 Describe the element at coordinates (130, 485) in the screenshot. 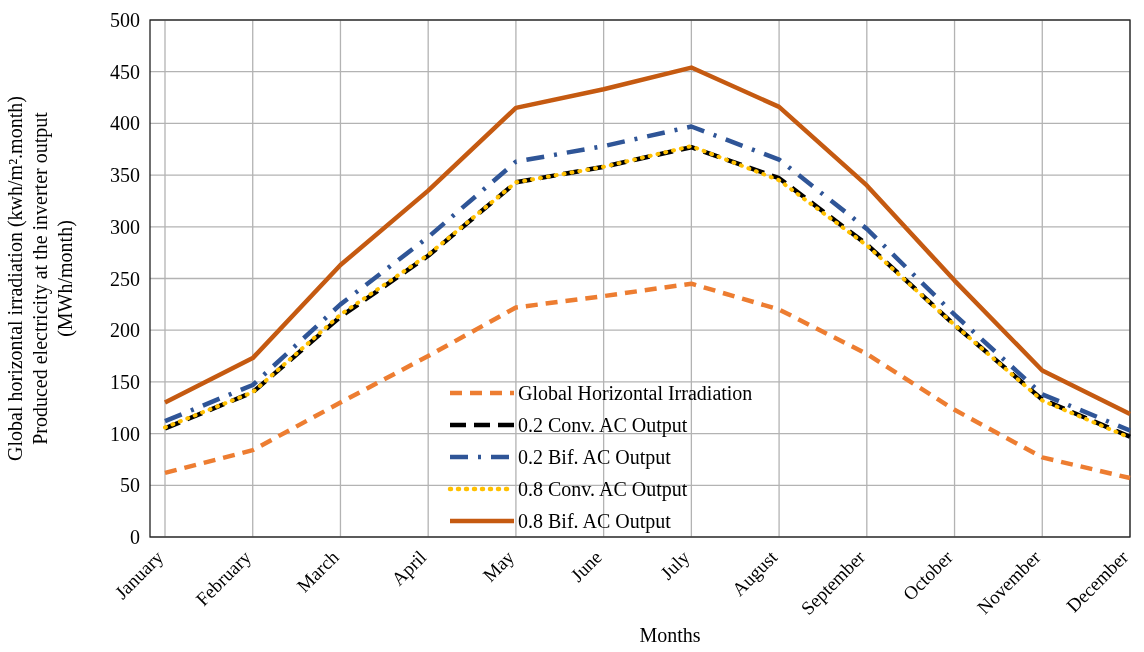

I see `y-tick-label: 50` at that location.